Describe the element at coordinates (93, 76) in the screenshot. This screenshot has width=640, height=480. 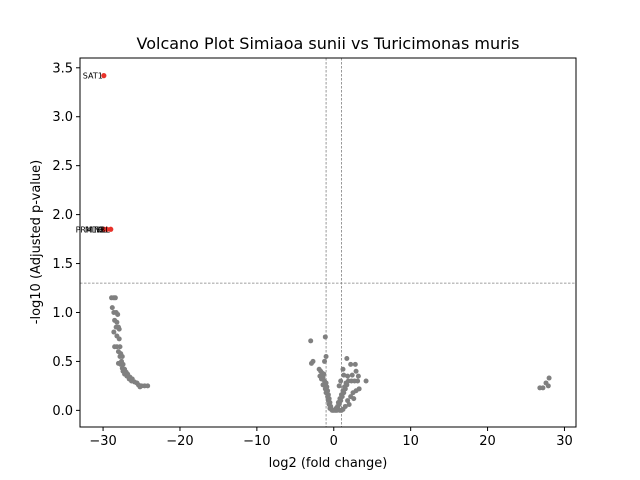
I see `gene-label: SAT1` at that location.